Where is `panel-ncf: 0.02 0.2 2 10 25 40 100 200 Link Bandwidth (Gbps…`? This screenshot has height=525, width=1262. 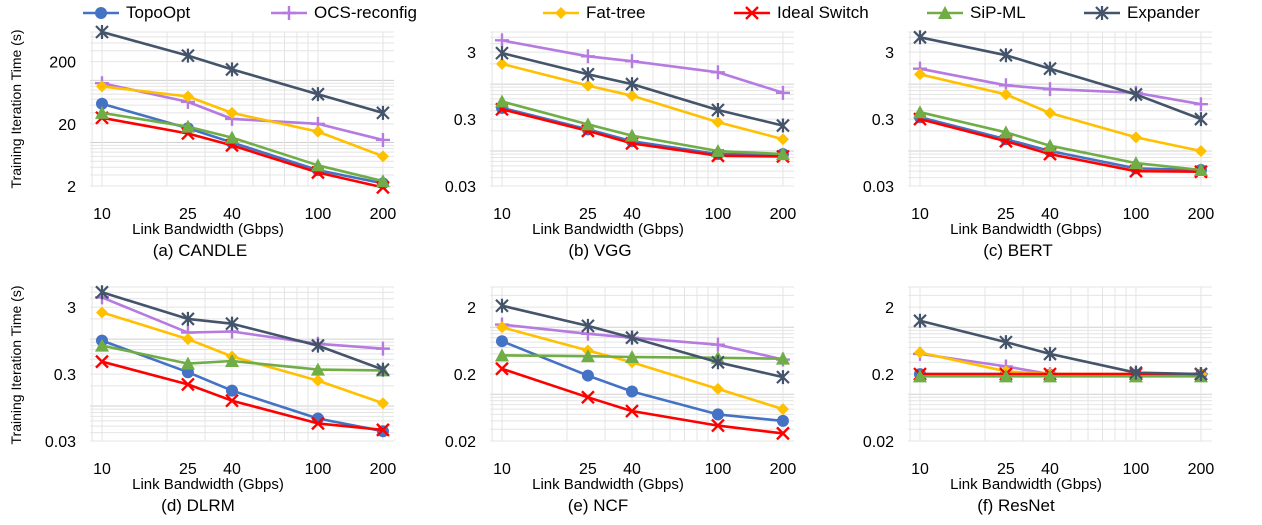 panel-ncf: 0.02 0.2 2 10 25 40 100 200 Link Bandwidth (Gbps… is located at coordinates (620, 400).